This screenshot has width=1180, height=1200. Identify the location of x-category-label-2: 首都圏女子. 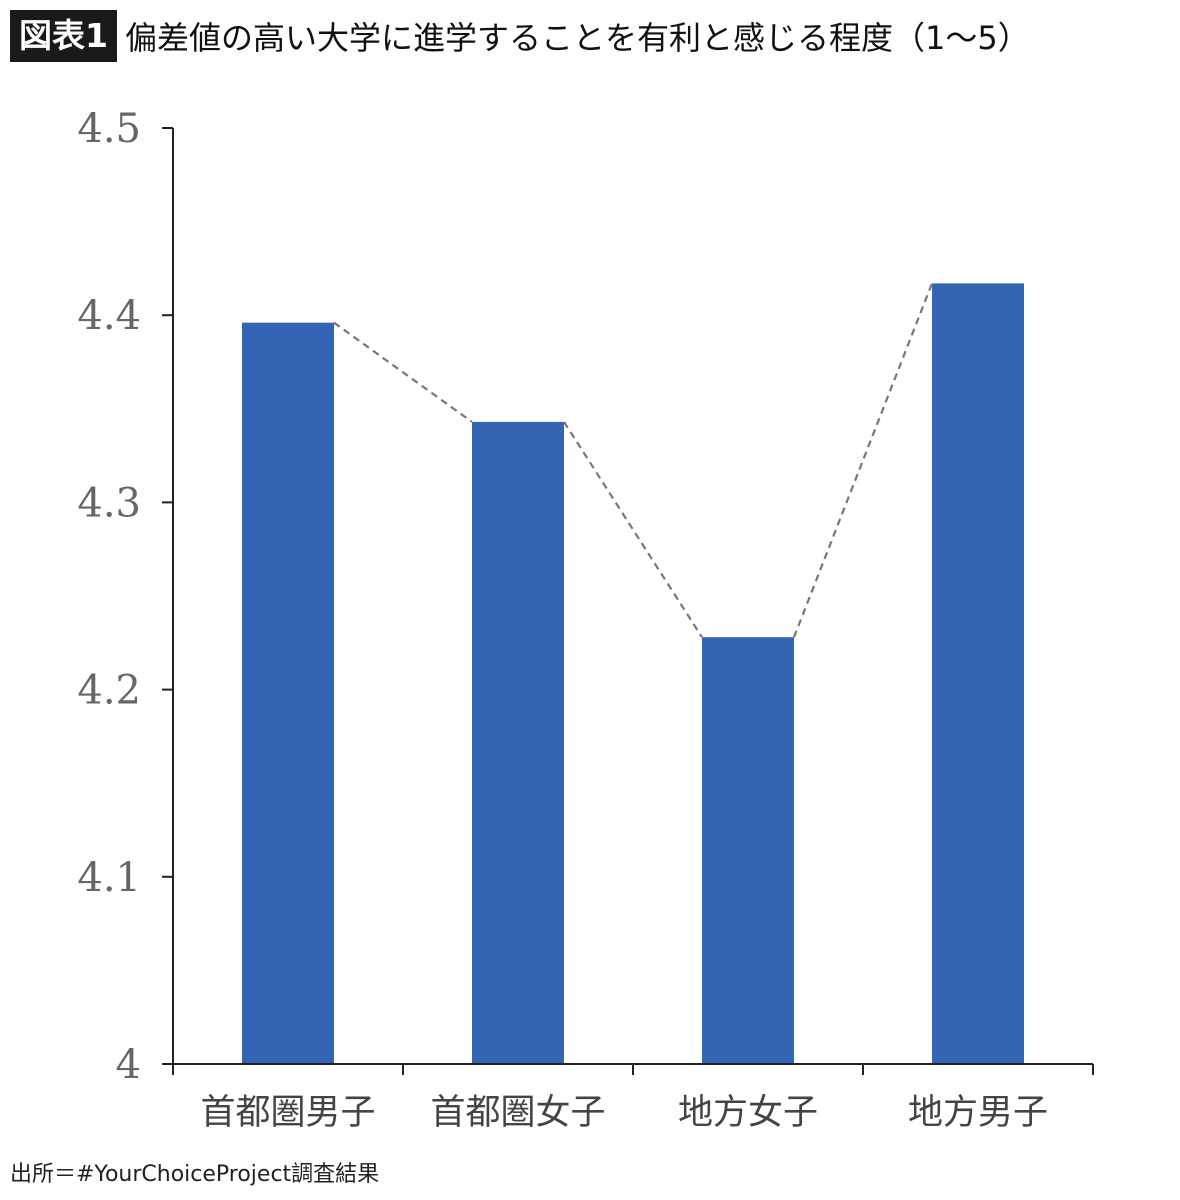
(517, 1113).